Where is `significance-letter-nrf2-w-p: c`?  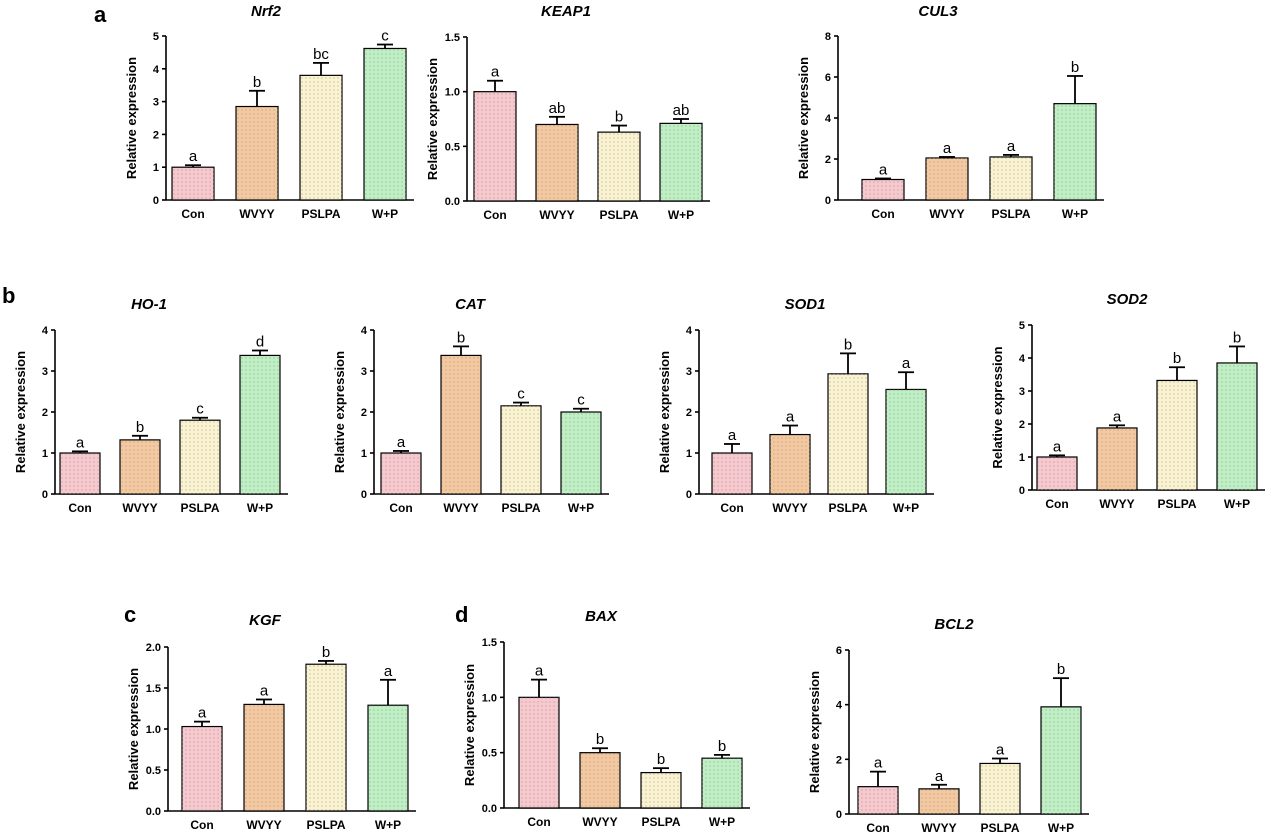 significance-letter-nrf2-w-p: c is located at coordinates (385, 36).